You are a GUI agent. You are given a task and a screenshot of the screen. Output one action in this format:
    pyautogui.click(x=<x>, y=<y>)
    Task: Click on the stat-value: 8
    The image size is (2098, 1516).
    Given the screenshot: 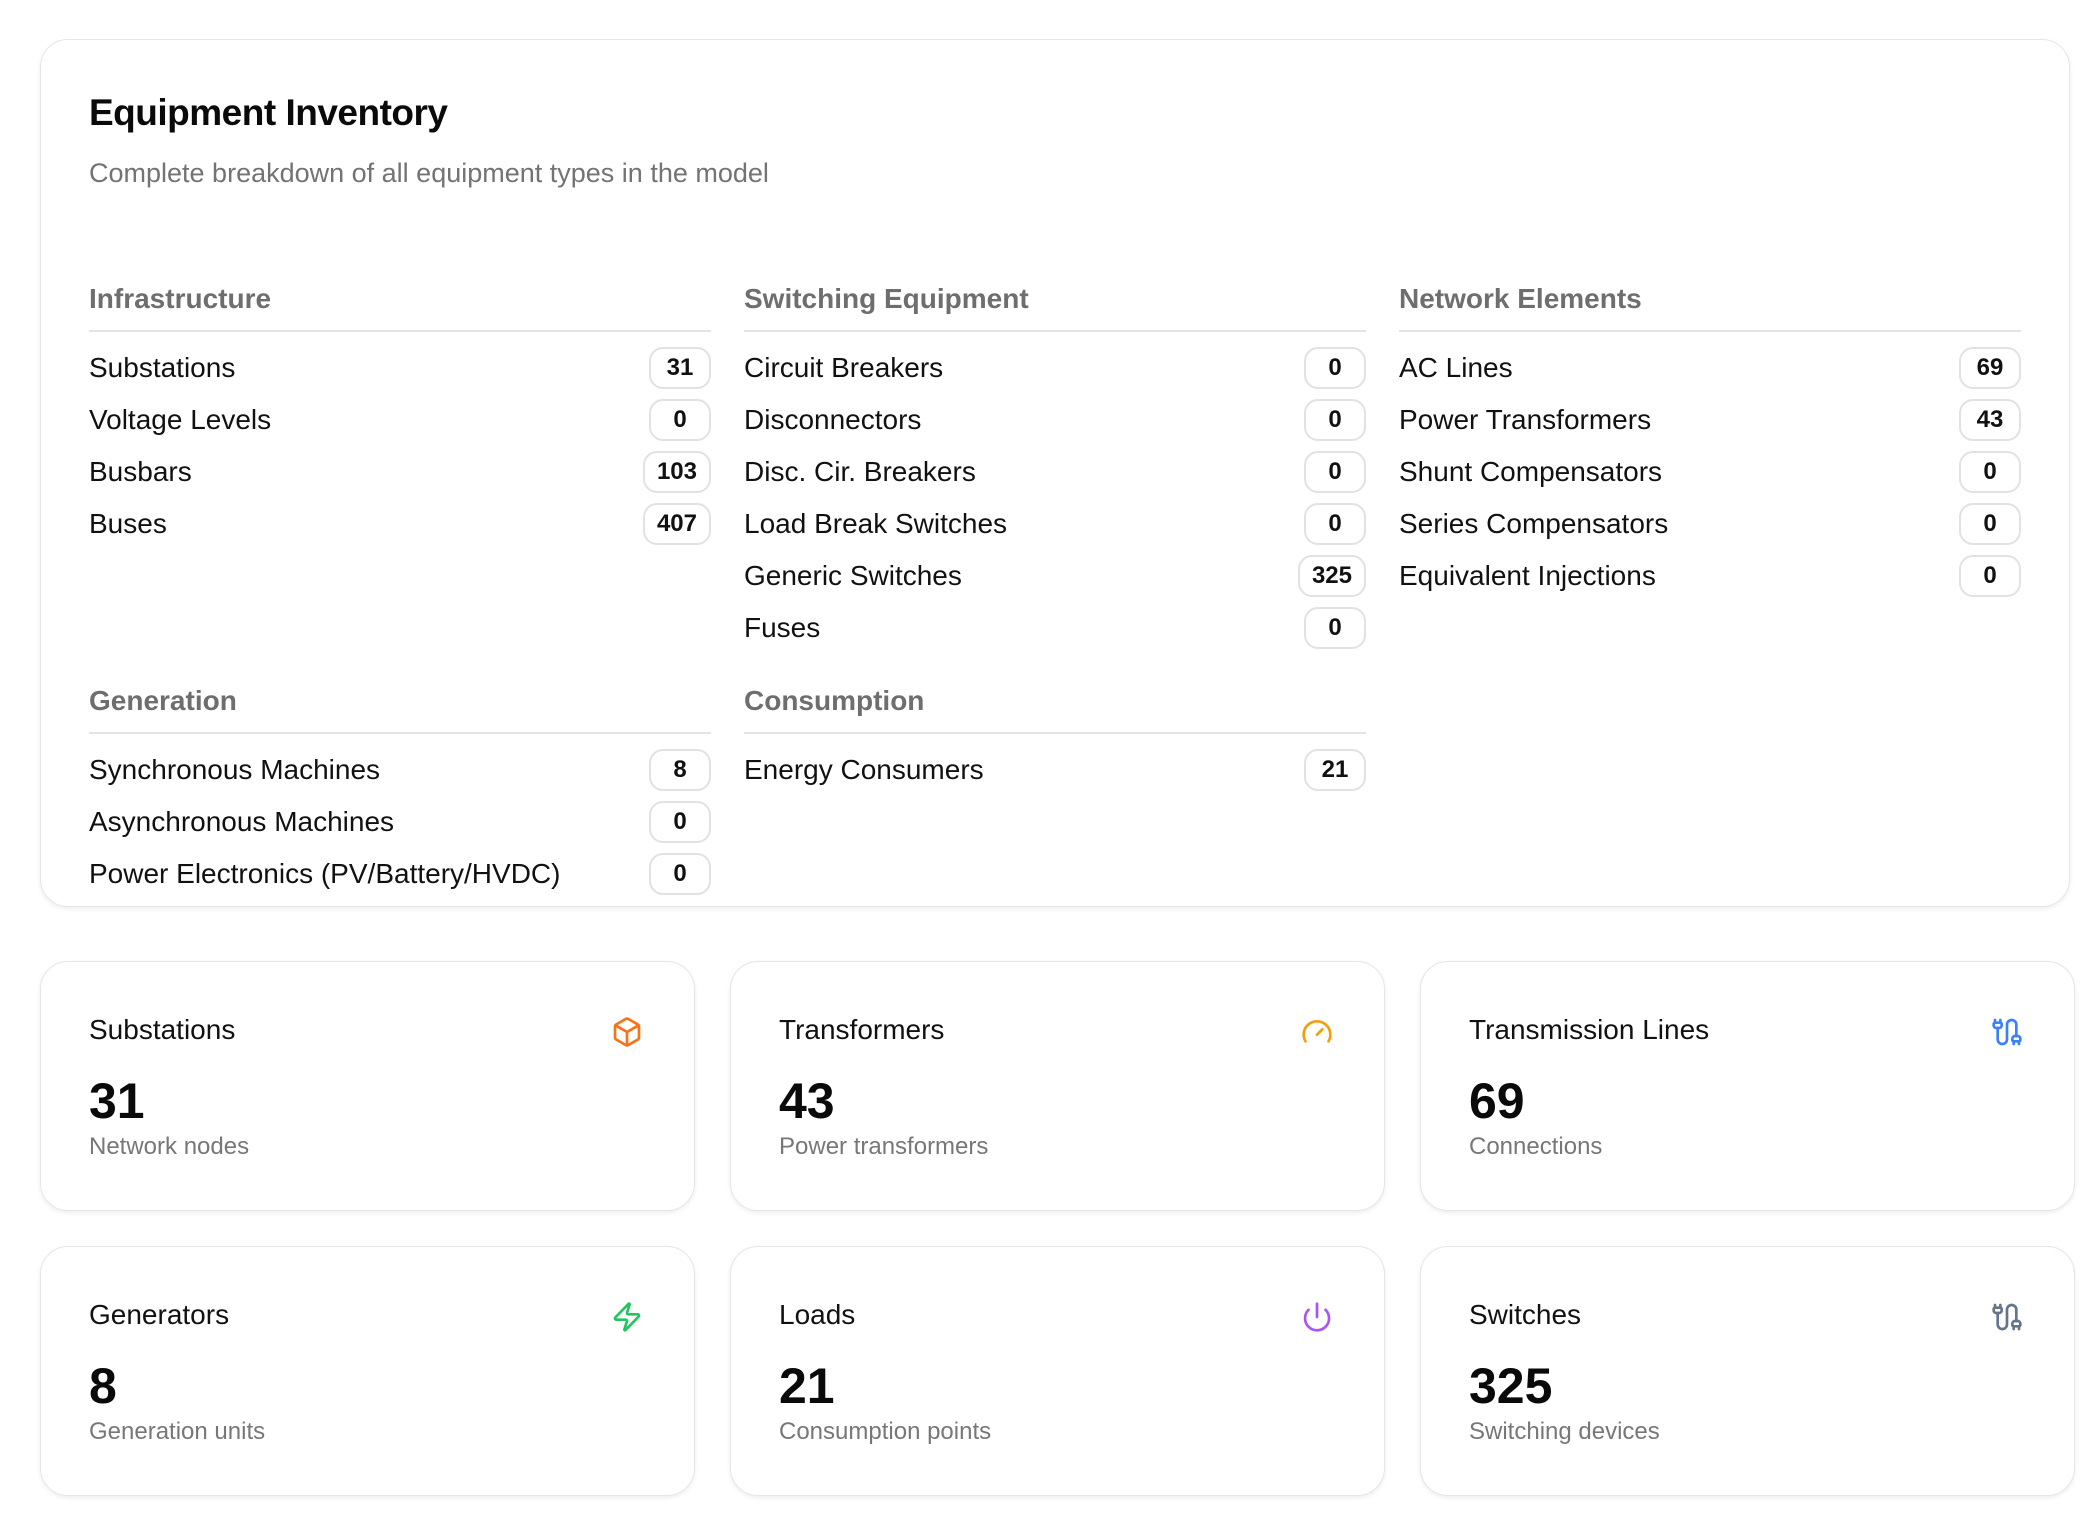 What is the action you would take?
    pyautogui.click(x=103, y=1386)
    